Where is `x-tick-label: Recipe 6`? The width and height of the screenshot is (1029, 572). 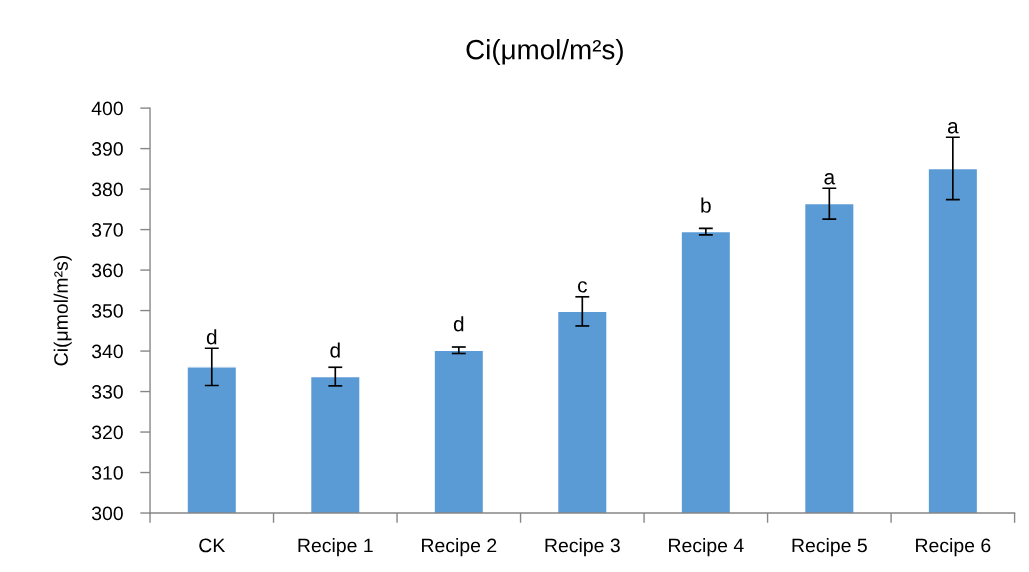
x-tick-label: Recipe 6 is located at coordinates (953, 547).